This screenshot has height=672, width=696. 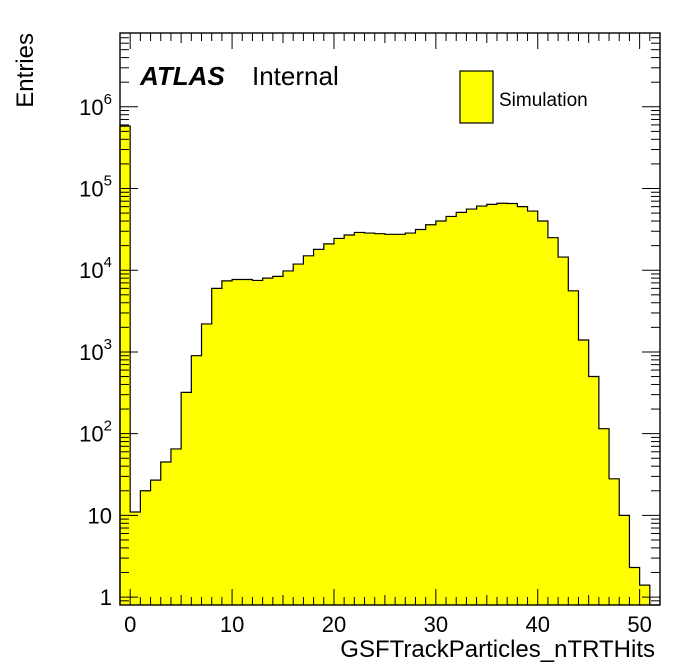 What do you see at coordinates (182, 76) in the screenshot?
I see `atlas-label: ATLAS` at bounding box center [182, 76].